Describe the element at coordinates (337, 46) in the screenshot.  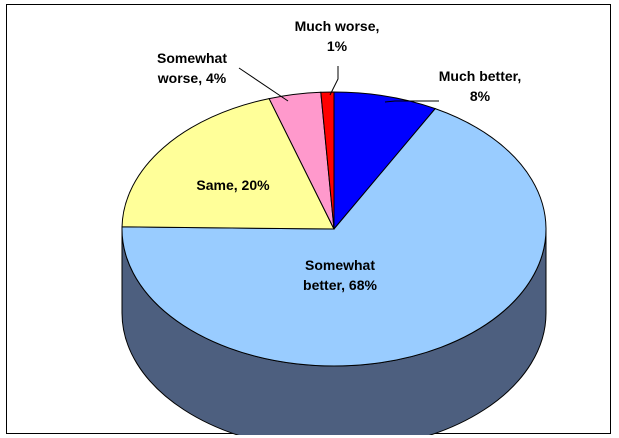
I see `slice-label-line: 1%` at that location.